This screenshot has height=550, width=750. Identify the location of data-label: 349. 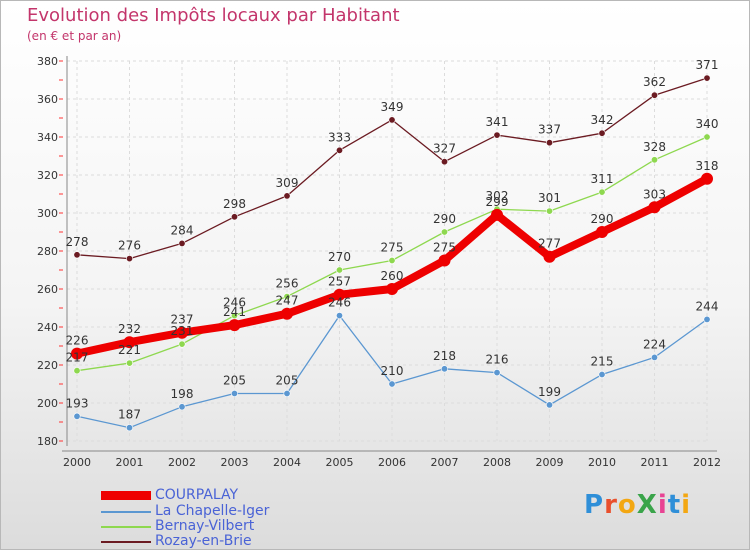
(392, 107).